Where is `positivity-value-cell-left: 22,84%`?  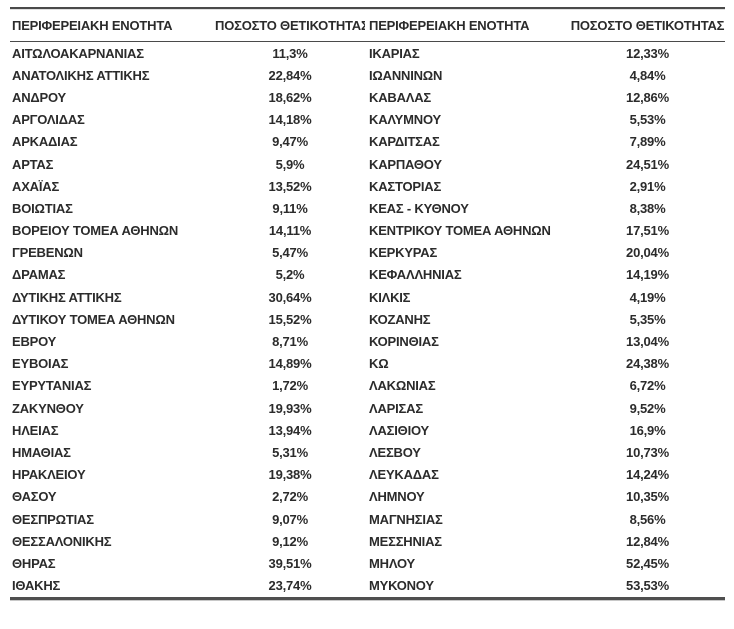 positivity-value-cell-left: 22,84% is located at coordinates (290, 75).